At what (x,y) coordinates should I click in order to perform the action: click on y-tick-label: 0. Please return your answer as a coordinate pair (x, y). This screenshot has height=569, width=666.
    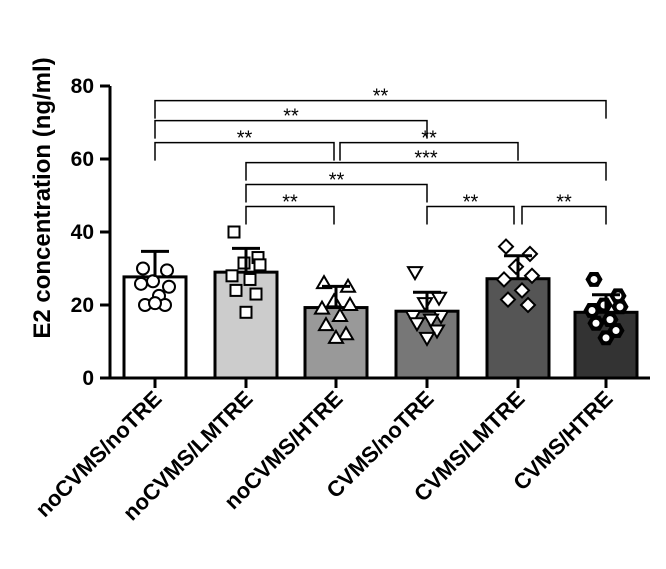
    Looking at the image, I should click on (88, 378).